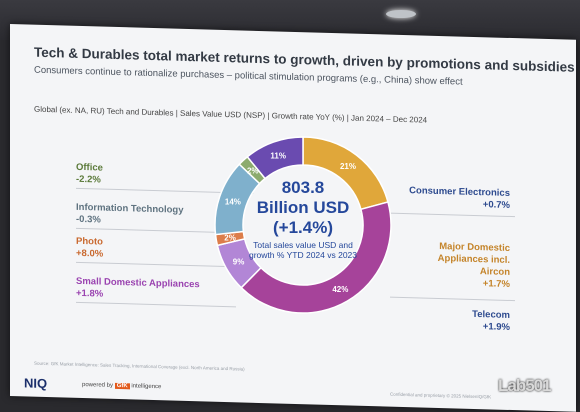  I want to click on intelligence-text: intelligence, so click(146, 387).